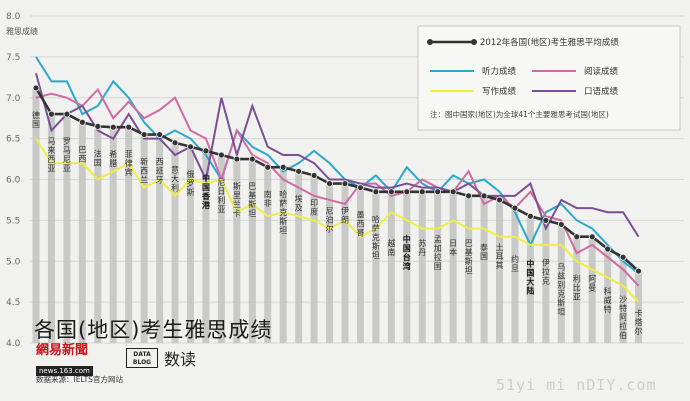  What do you see at coordinates (639, 322) in the screenshot?
I see `category-label: 卡塔尔` at bounding box center [639, 322].